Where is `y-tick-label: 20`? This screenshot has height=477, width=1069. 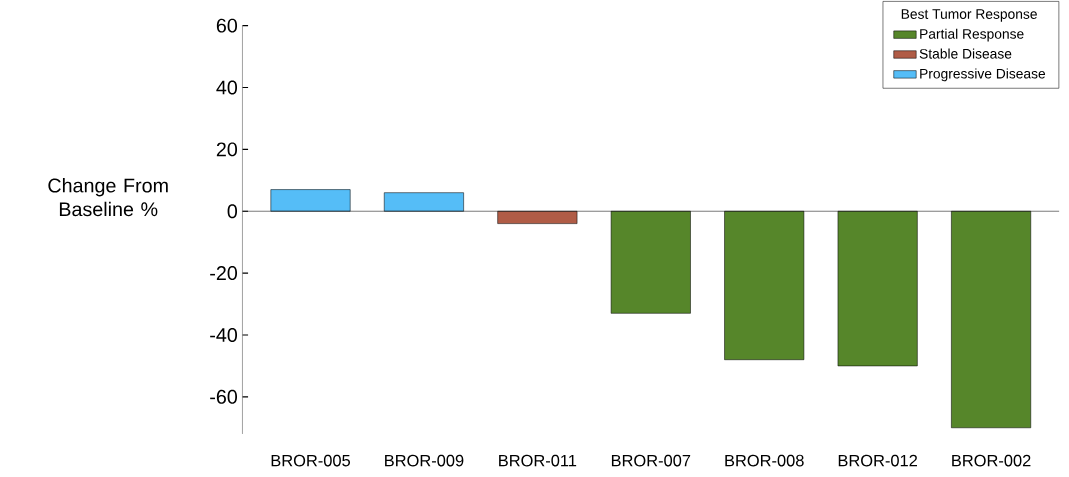 y-tick-label: 20 is located at coordinates (227, 149).